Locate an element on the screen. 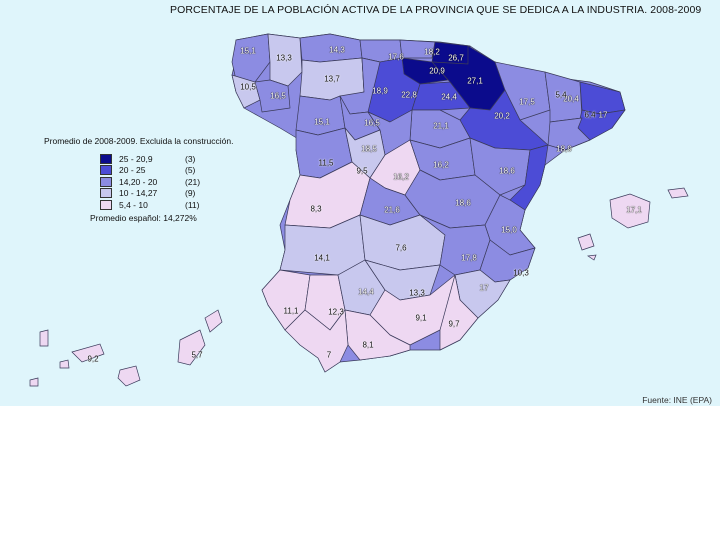 Image resolution: width=720 pixels, height=540 pixels. island-mallorca is located at coordinates (630, 211).